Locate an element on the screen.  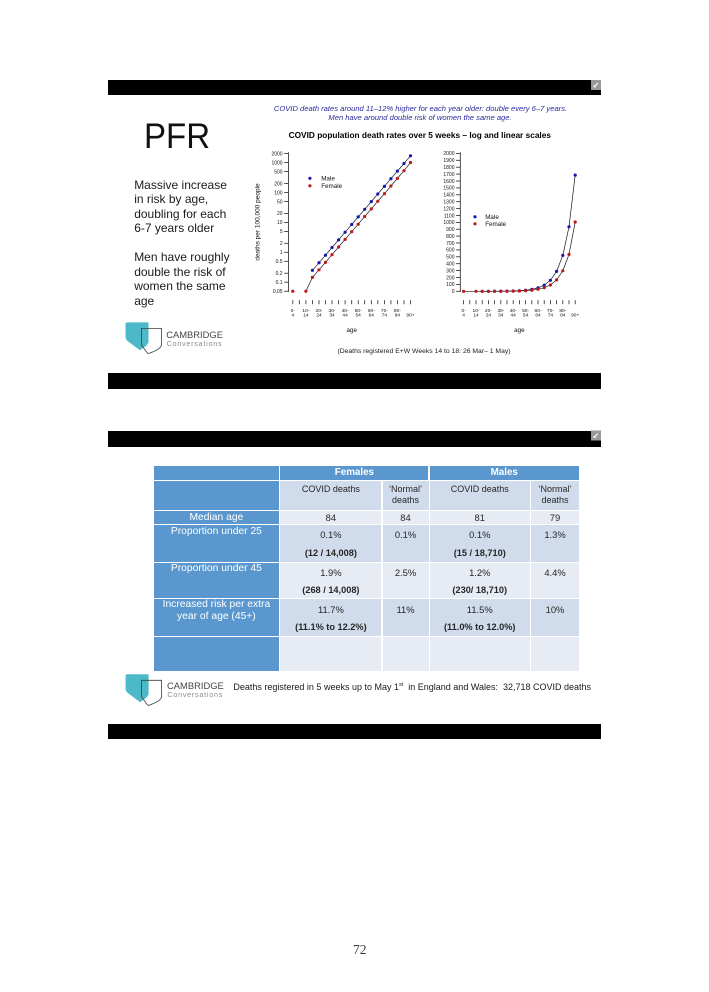
svg-text: deaths per 100,000 people is located at coordinates (258, 222).